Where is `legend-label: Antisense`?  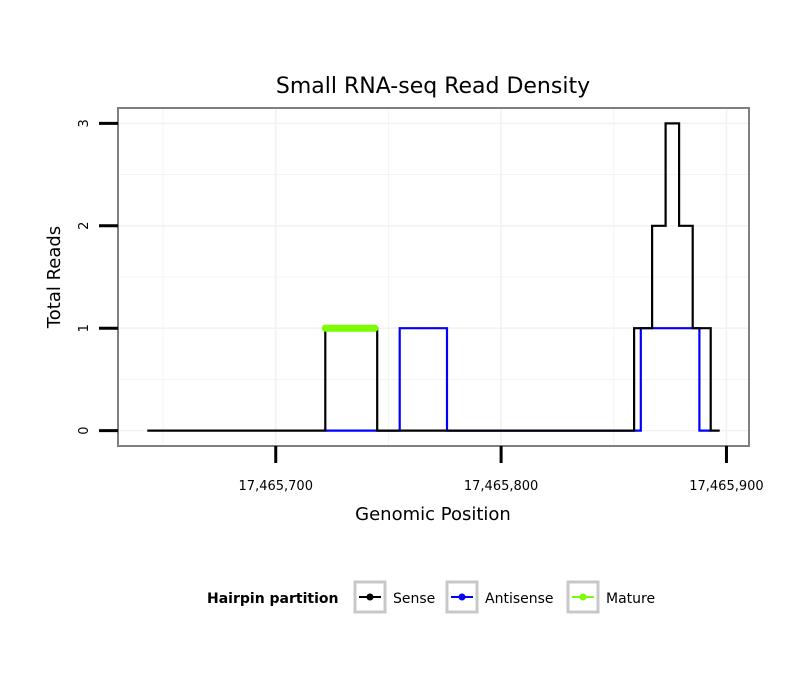
legend-label: Antisense is located at coordinates (519, 599).